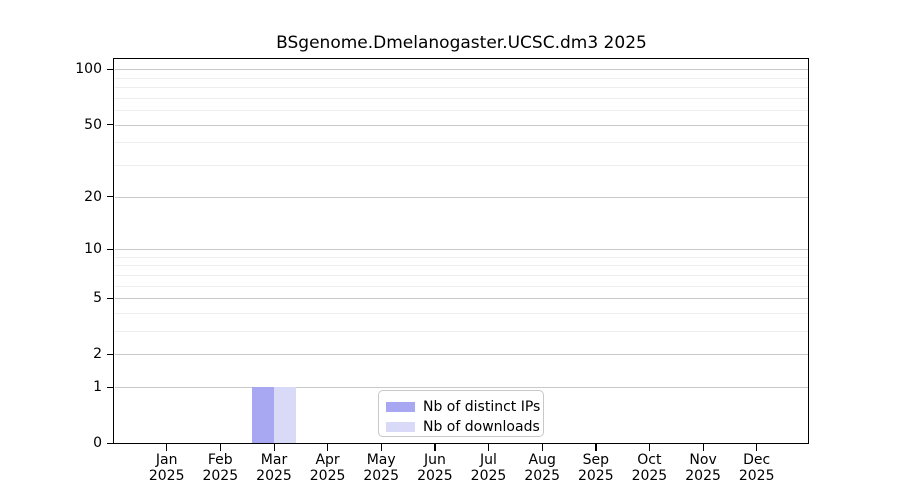  I want to click on legend-item-distinct-ips: Nb of distinct IPs, so click(463, 407).